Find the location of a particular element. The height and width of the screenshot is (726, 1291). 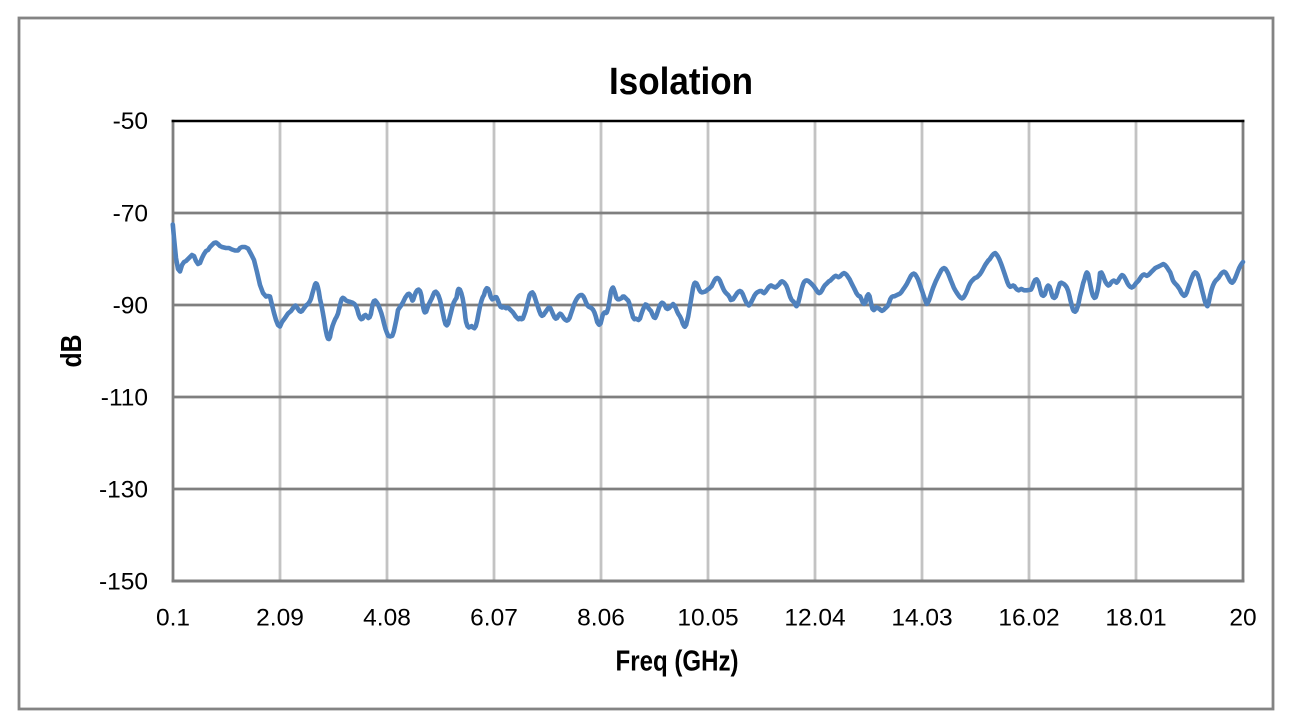

svg-text: 6.07 is located at coordinates (494, 618).